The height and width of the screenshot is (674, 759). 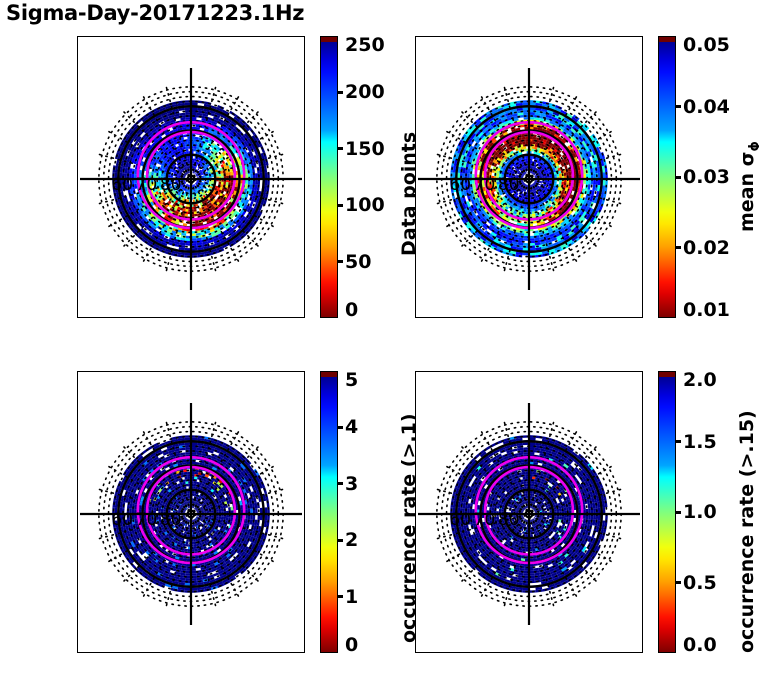 What do you see at coordinates (155, 13) in the screenshot?
I see `page-title: Sigma-Day-20171223.1Hz` at bounding box center [155, 13].